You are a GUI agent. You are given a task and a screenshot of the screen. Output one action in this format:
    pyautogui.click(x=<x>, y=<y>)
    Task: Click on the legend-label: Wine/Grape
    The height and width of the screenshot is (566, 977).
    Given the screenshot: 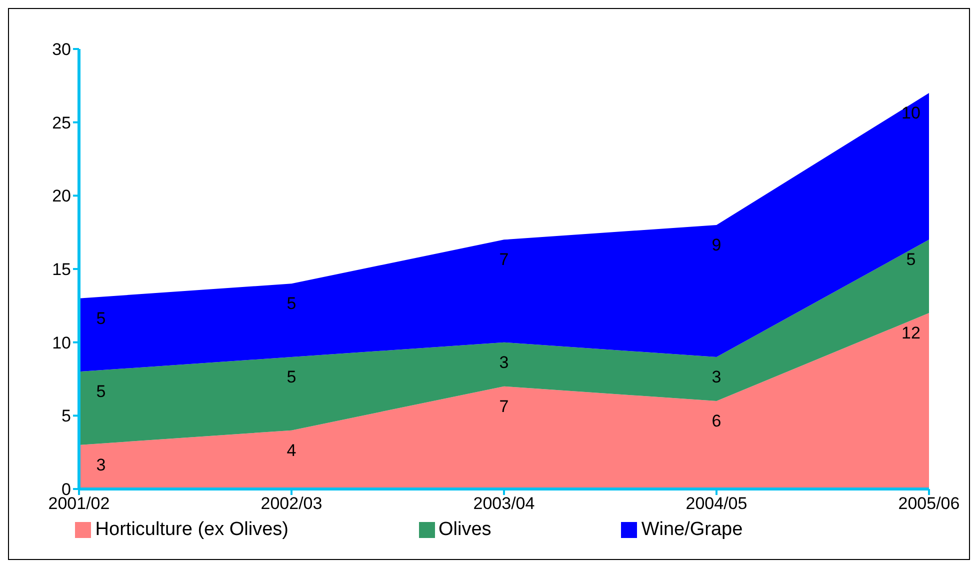 What is the action you would take?
    pyautogui.click(x=692, y=529)
    